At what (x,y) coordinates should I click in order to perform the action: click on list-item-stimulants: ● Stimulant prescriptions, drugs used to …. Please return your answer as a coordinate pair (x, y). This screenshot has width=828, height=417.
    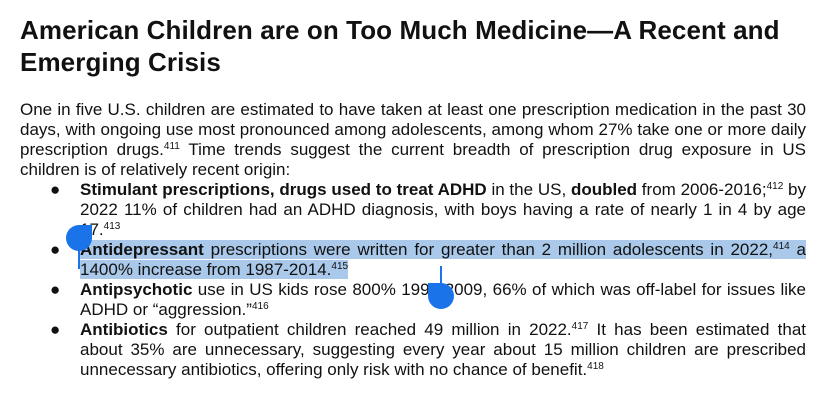
    Looking at the image, I should click on (413, 210).